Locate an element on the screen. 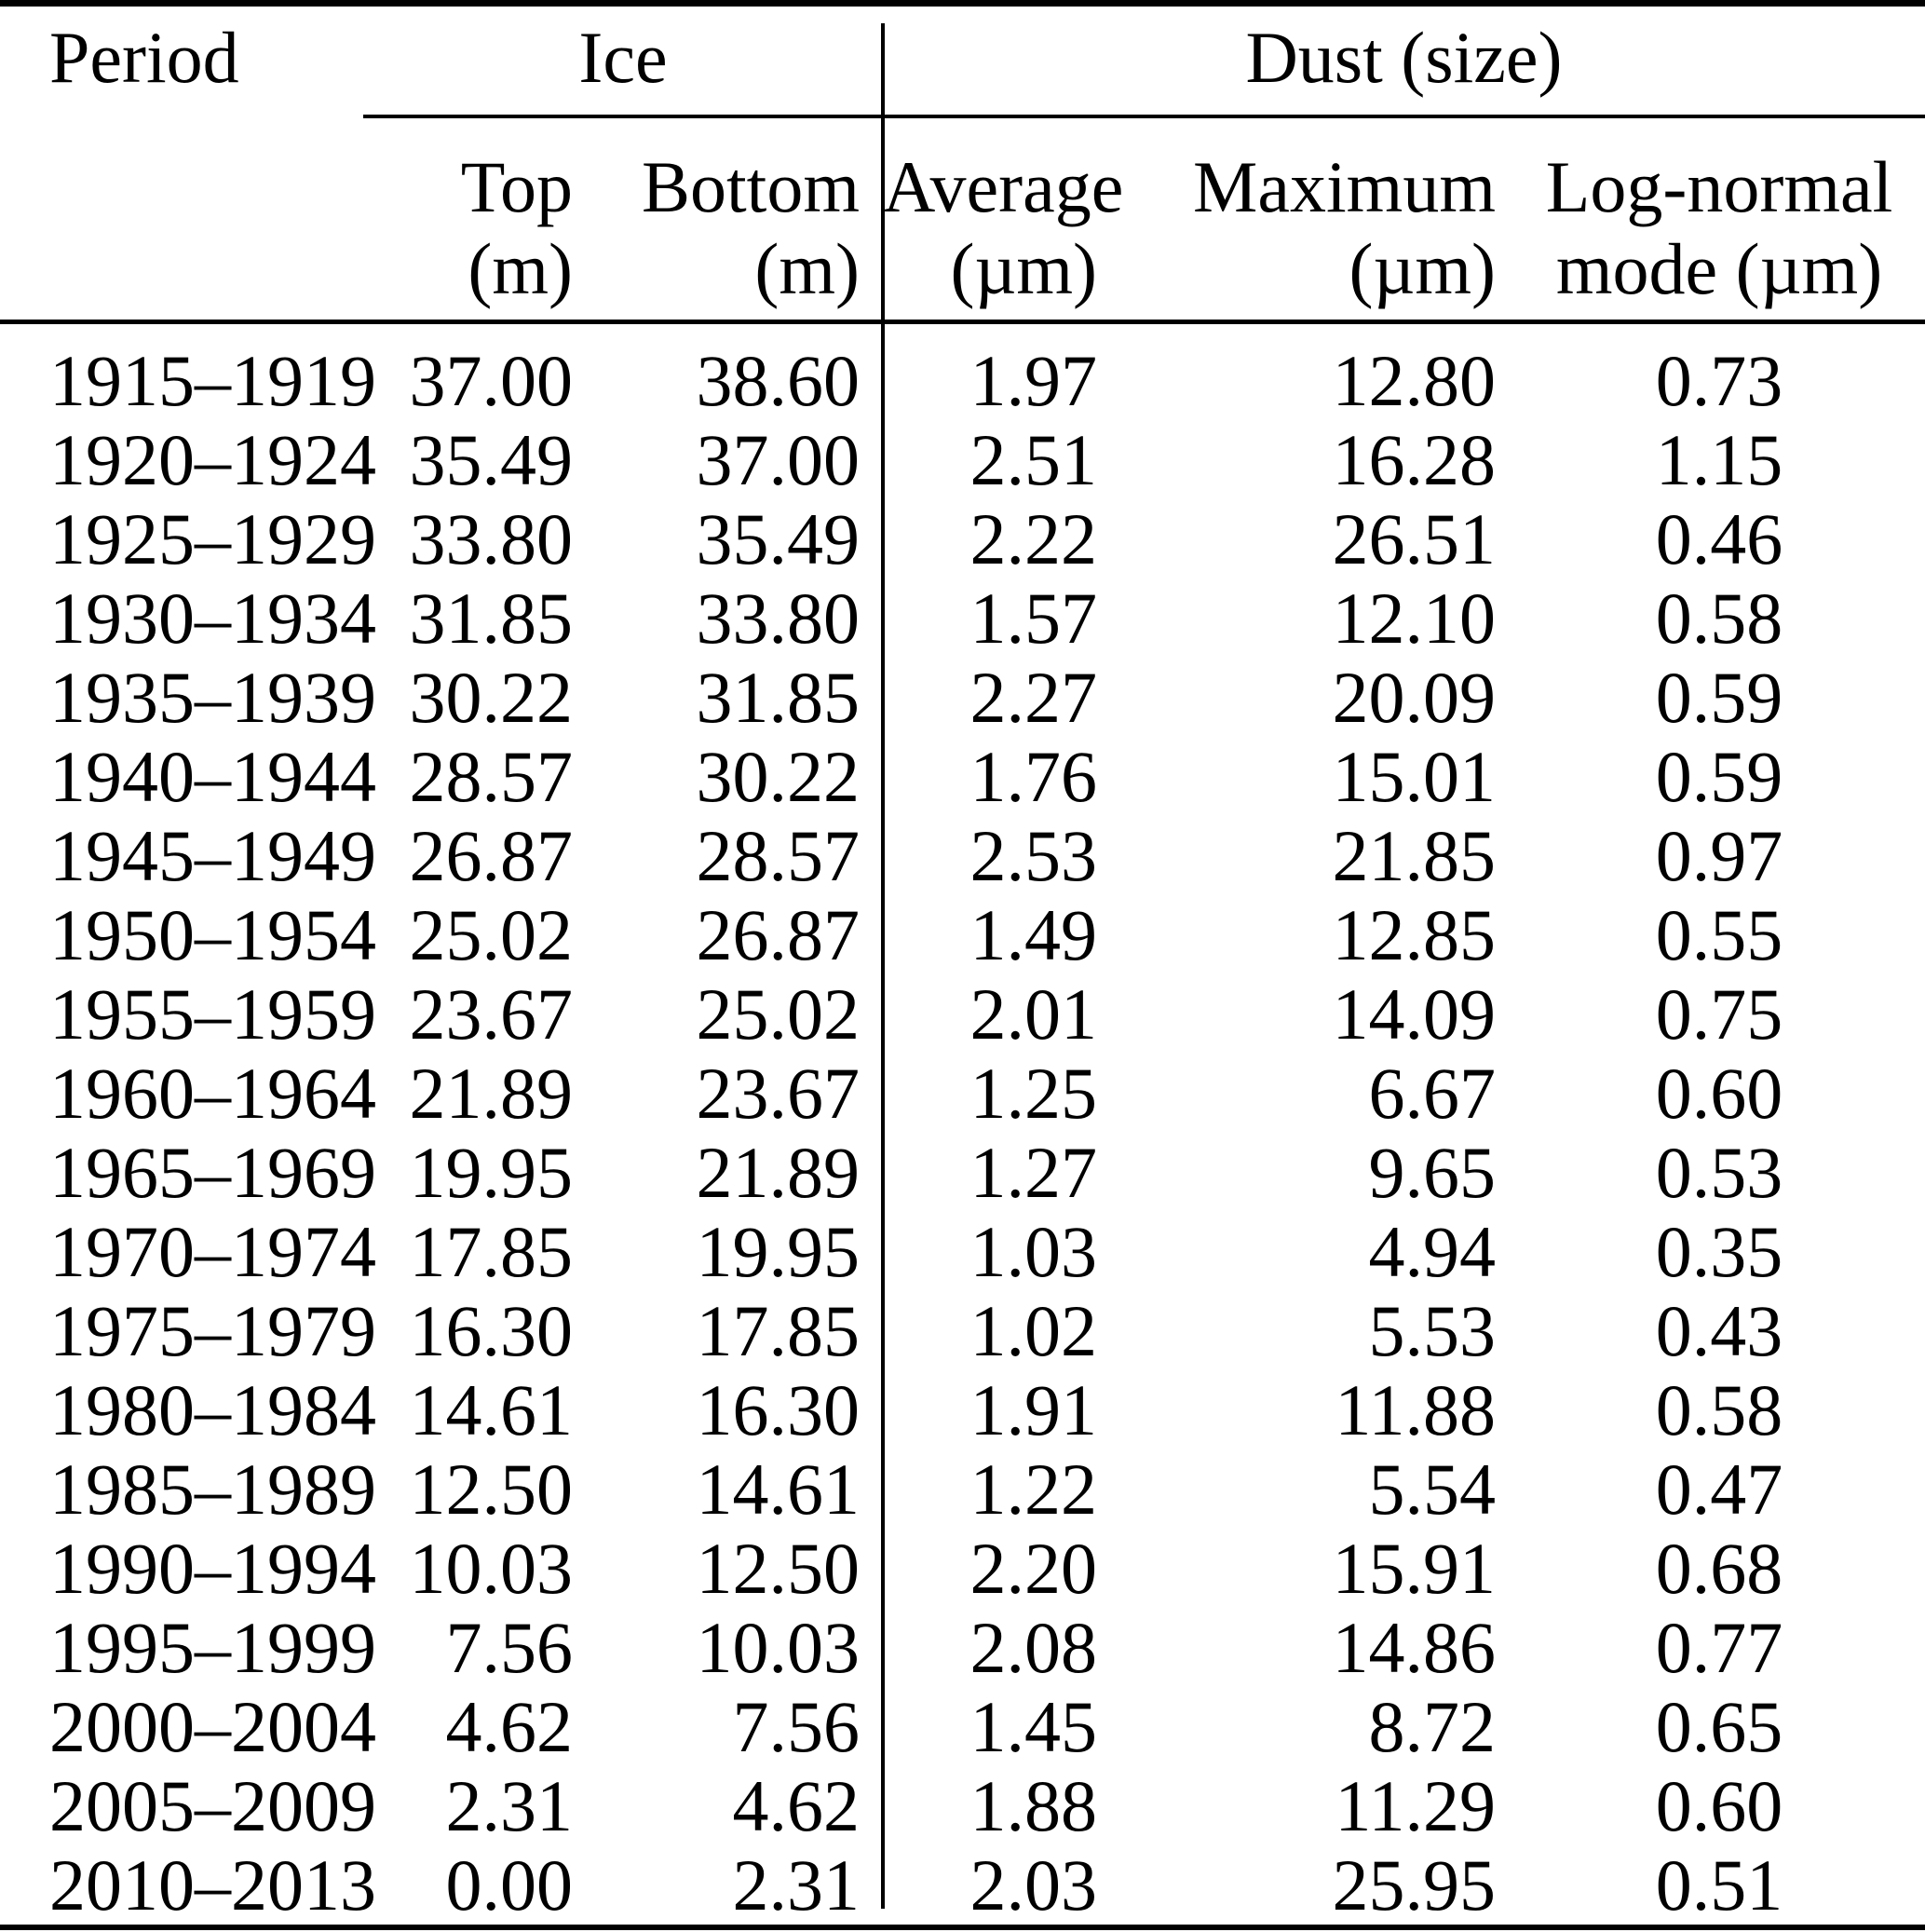 The width and height of the screenshot is (1925, 1932). cell-bottom-depth: 17.85 is located at coordinates (778, 1330).